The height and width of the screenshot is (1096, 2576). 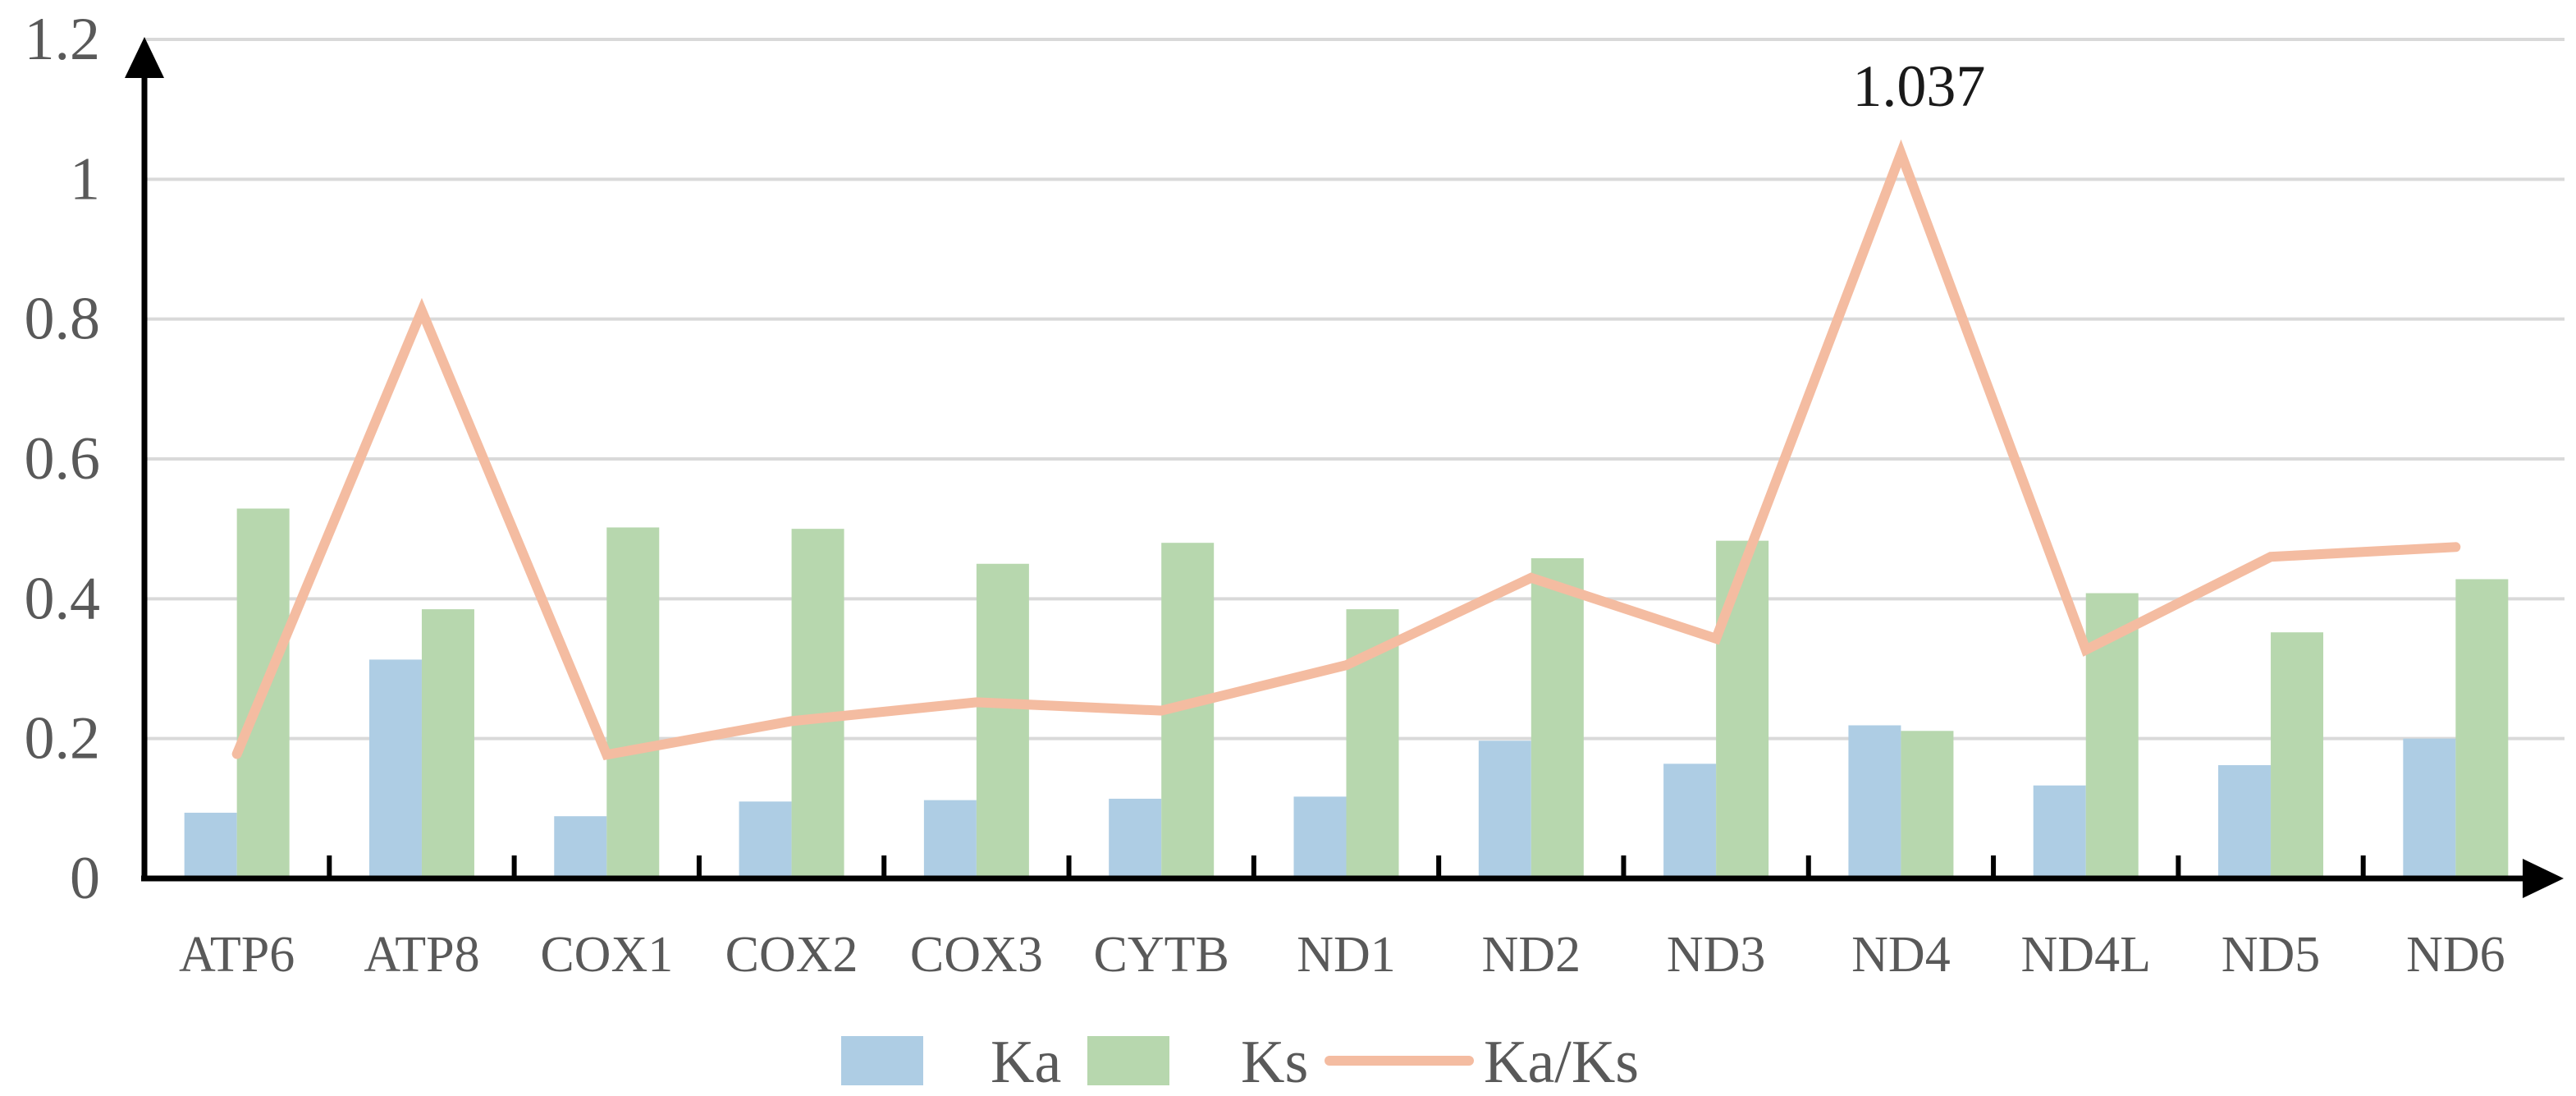 What do you see at coordinates (210, 845) in the screenshot?
I see `bar-ka-atp6` at bounding box center [210, 845].